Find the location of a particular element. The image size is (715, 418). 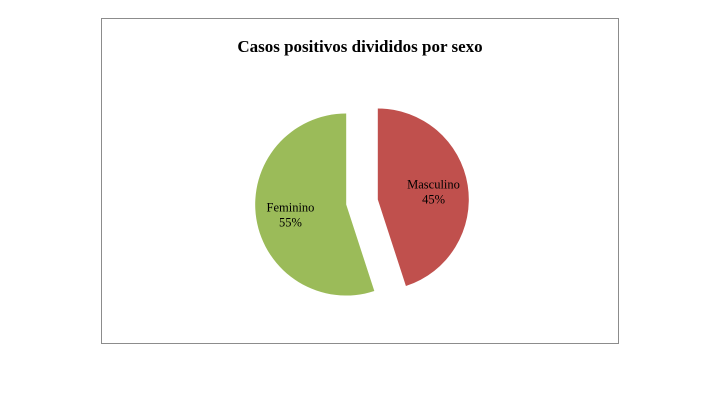

pie-chart: Masculino 45% Feminino 55% is located at coordinates (362, 202).